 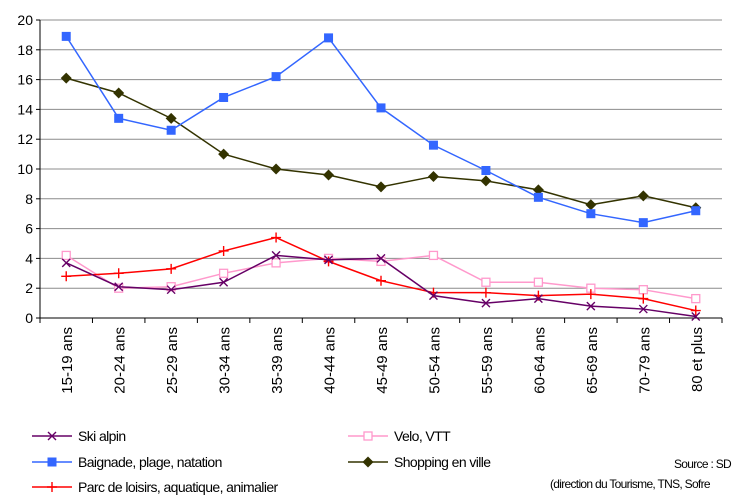 I want to click on legend-item-baignade: Baignade, plage, natation, so click(x=126, y=462).